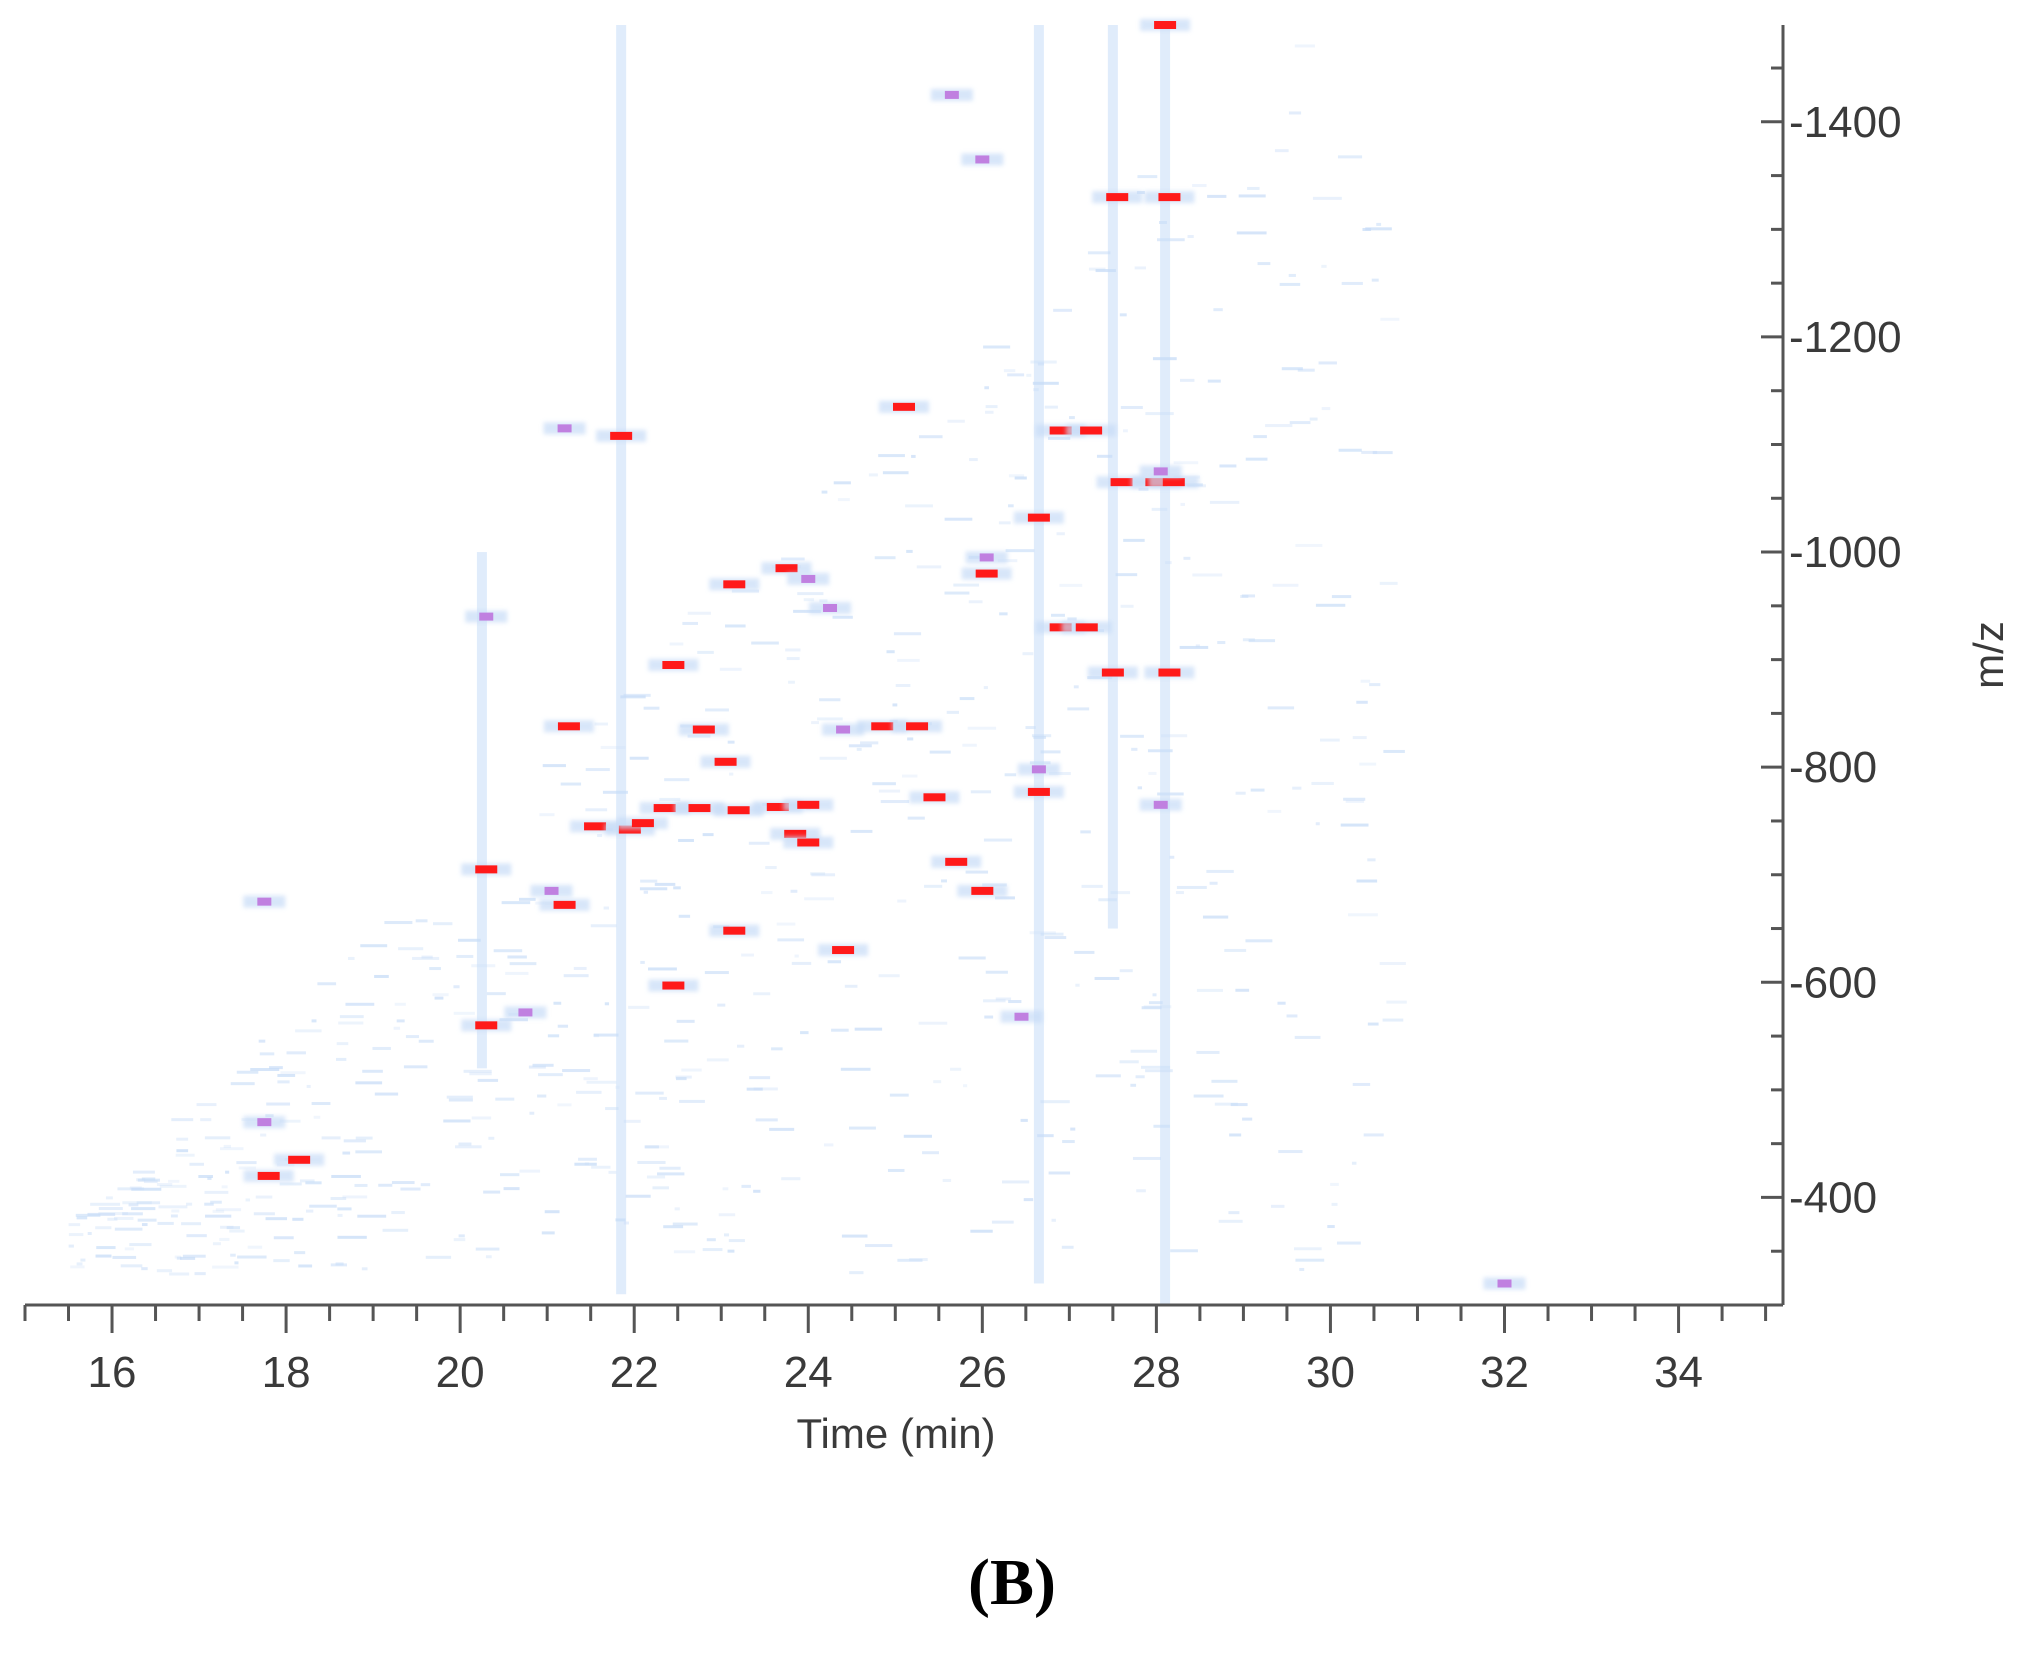 The width and height of the screenshot is (2024, 1653). What do you see at coordinates (1845, 337) in the screenshot?
I see `y-tick-label: -1200` at bounding box center [1845, 337].